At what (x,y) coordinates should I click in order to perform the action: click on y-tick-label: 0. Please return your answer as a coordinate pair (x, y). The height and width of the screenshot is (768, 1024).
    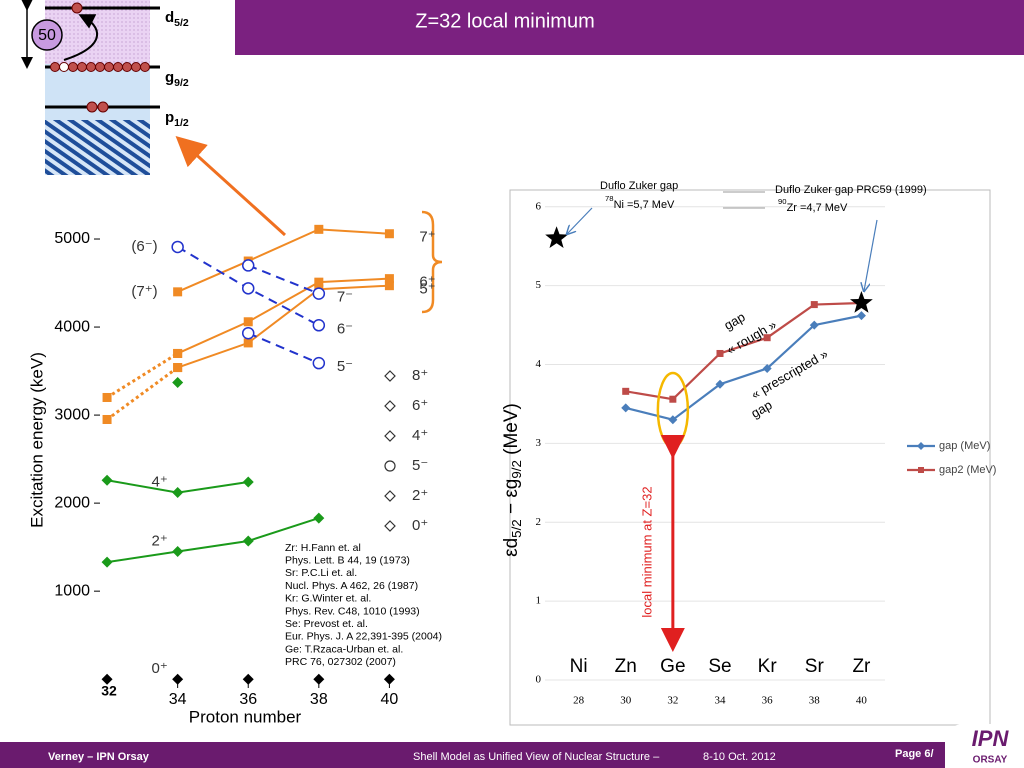
    Looking at the image, I should click on (539, 680).